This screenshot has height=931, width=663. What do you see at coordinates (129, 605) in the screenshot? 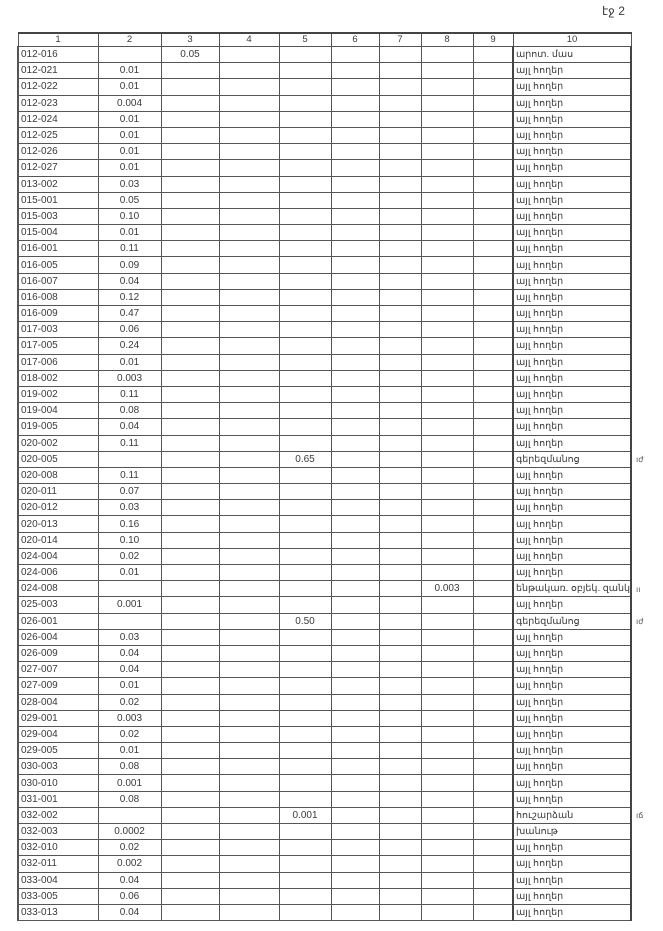
I see `area-cell-col2: 0.001` at bounding box center [129, 605].